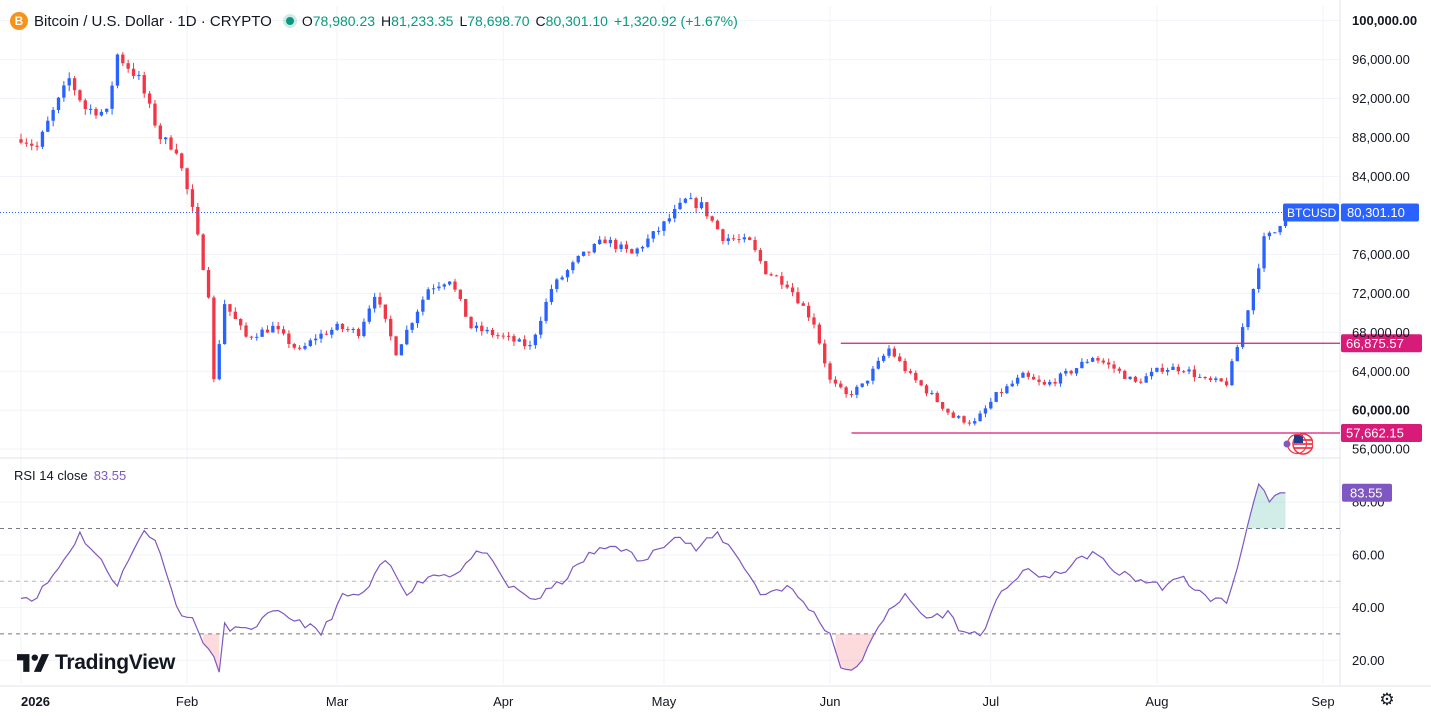 Image resolution: width=1431 pixels, height=716 pixels. I want to click on rsi-oversold-fill, so click(854, 652).